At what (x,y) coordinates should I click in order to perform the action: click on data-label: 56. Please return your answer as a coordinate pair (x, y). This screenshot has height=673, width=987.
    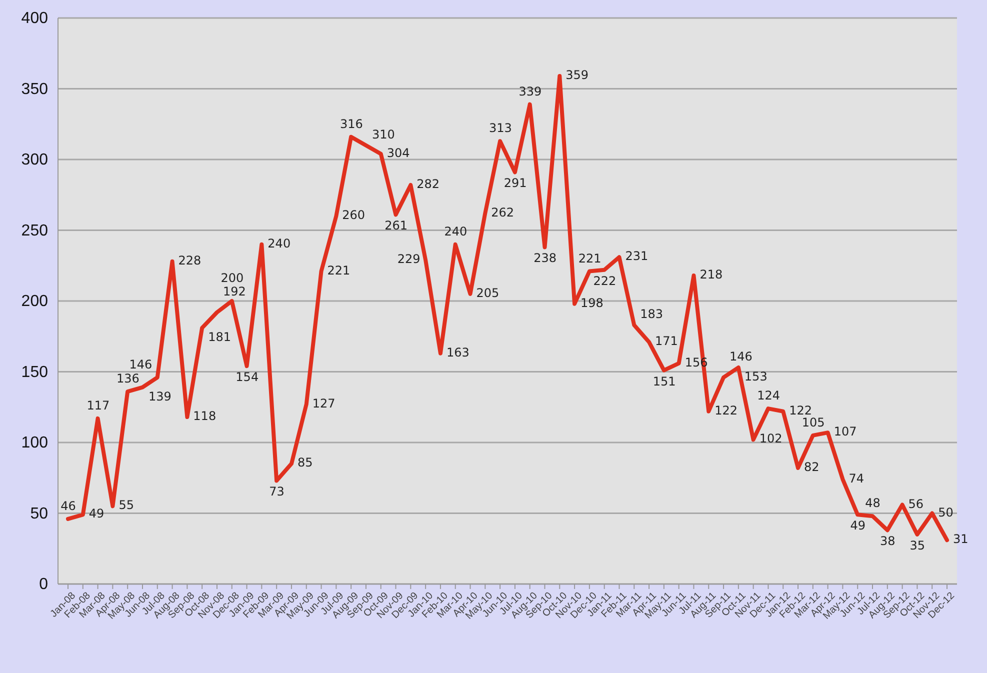
    Looking at the image, I should click on (916, 503).